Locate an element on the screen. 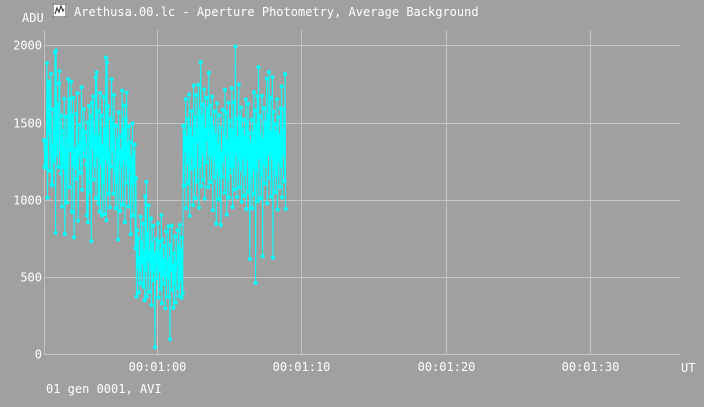  chart-app-icon is located at coordinates (59, 10).